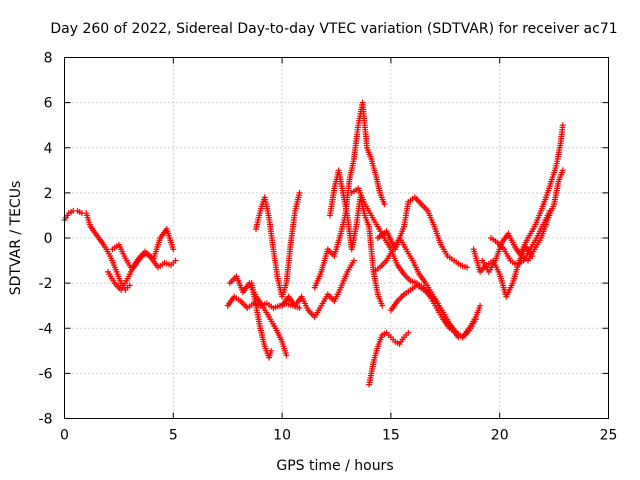  I want to click on y-tick-label: -4, so click(46, 329).